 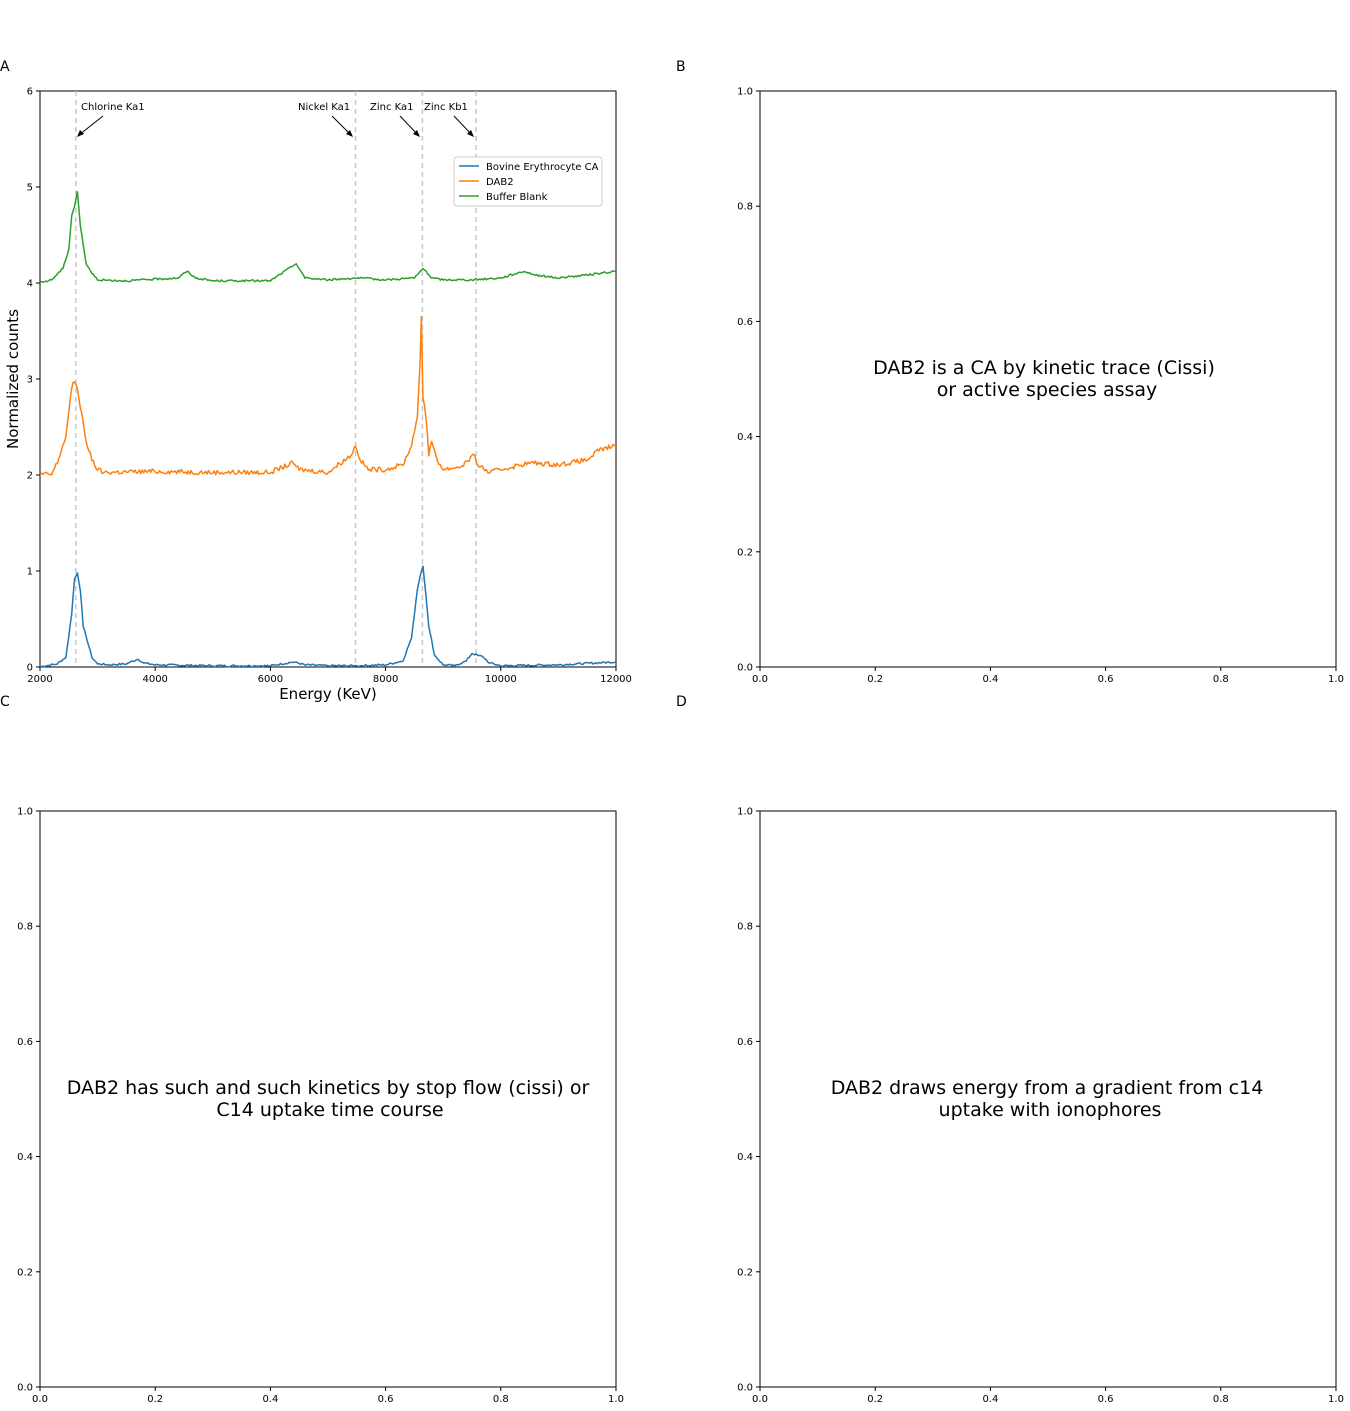 I want to click on annotation-zinc-ka1: Zinc Ka1, so click(x=395, y=119).